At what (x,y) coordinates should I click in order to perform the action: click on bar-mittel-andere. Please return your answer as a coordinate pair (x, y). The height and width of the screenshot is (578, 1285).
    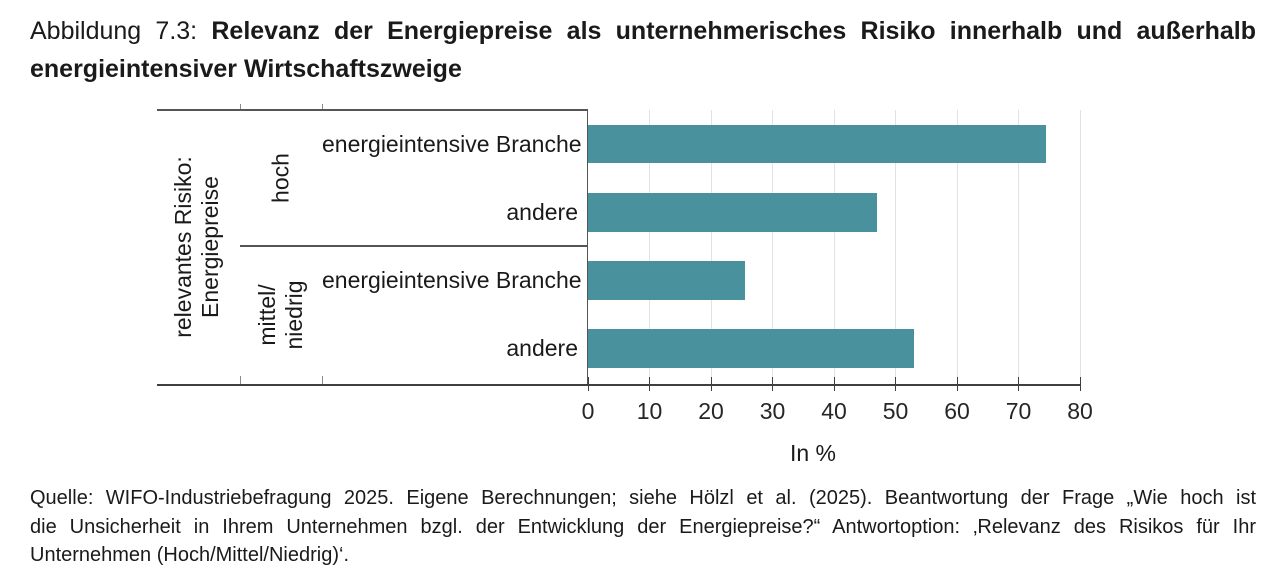
    Looking at the image, I should click on (751, 348).